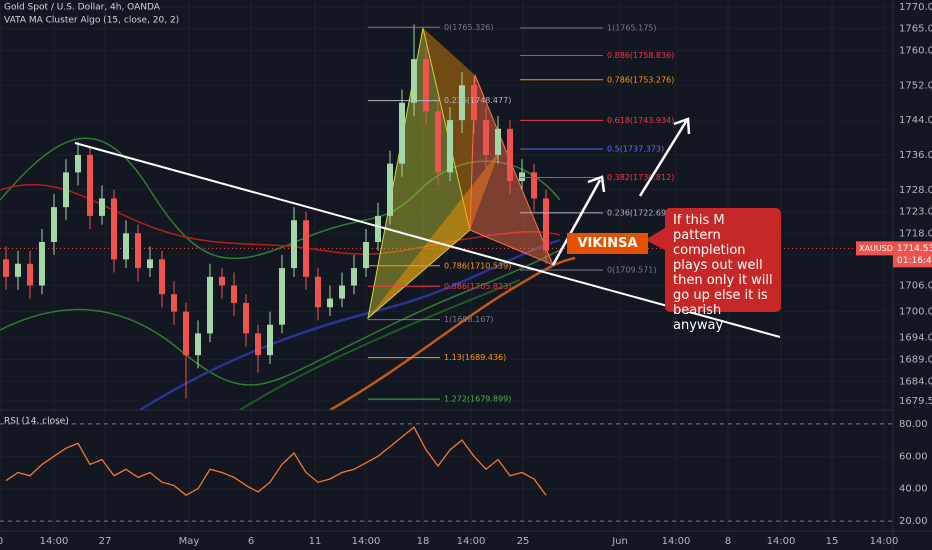 The height and width of the screenshot is (550, 932). Describe the element at coordinates (596, 184) in the screenshot. I see `arrow-1-head` at that location.